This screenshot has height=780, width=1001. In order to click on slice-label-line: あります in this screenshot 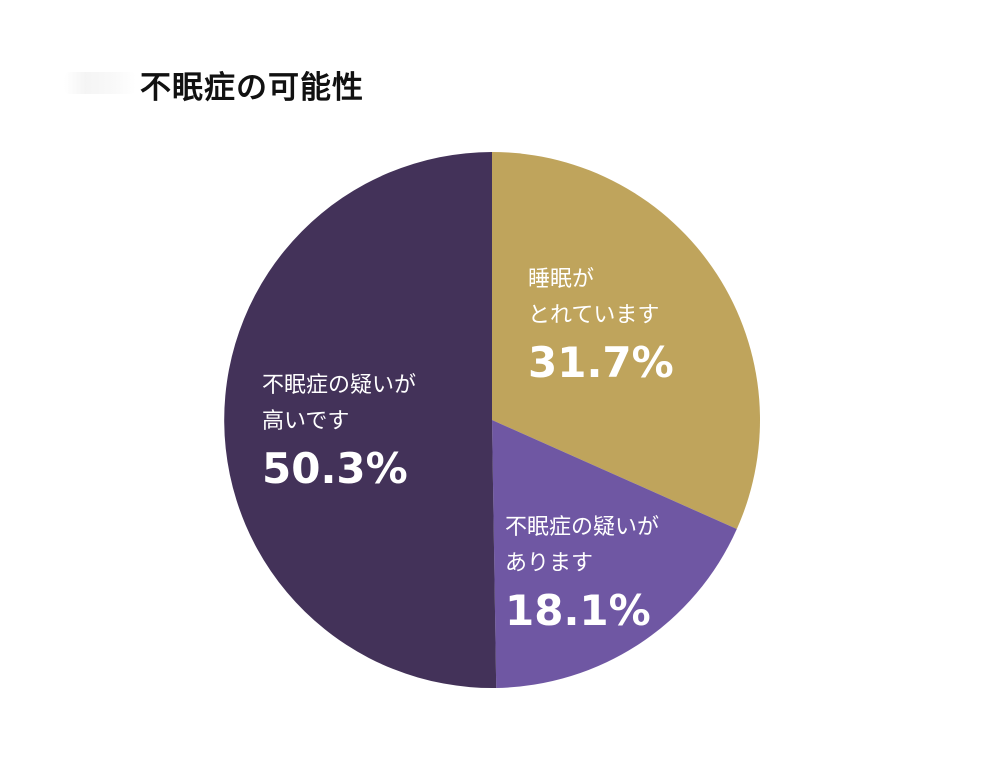, I will do `click(549, 563)`.